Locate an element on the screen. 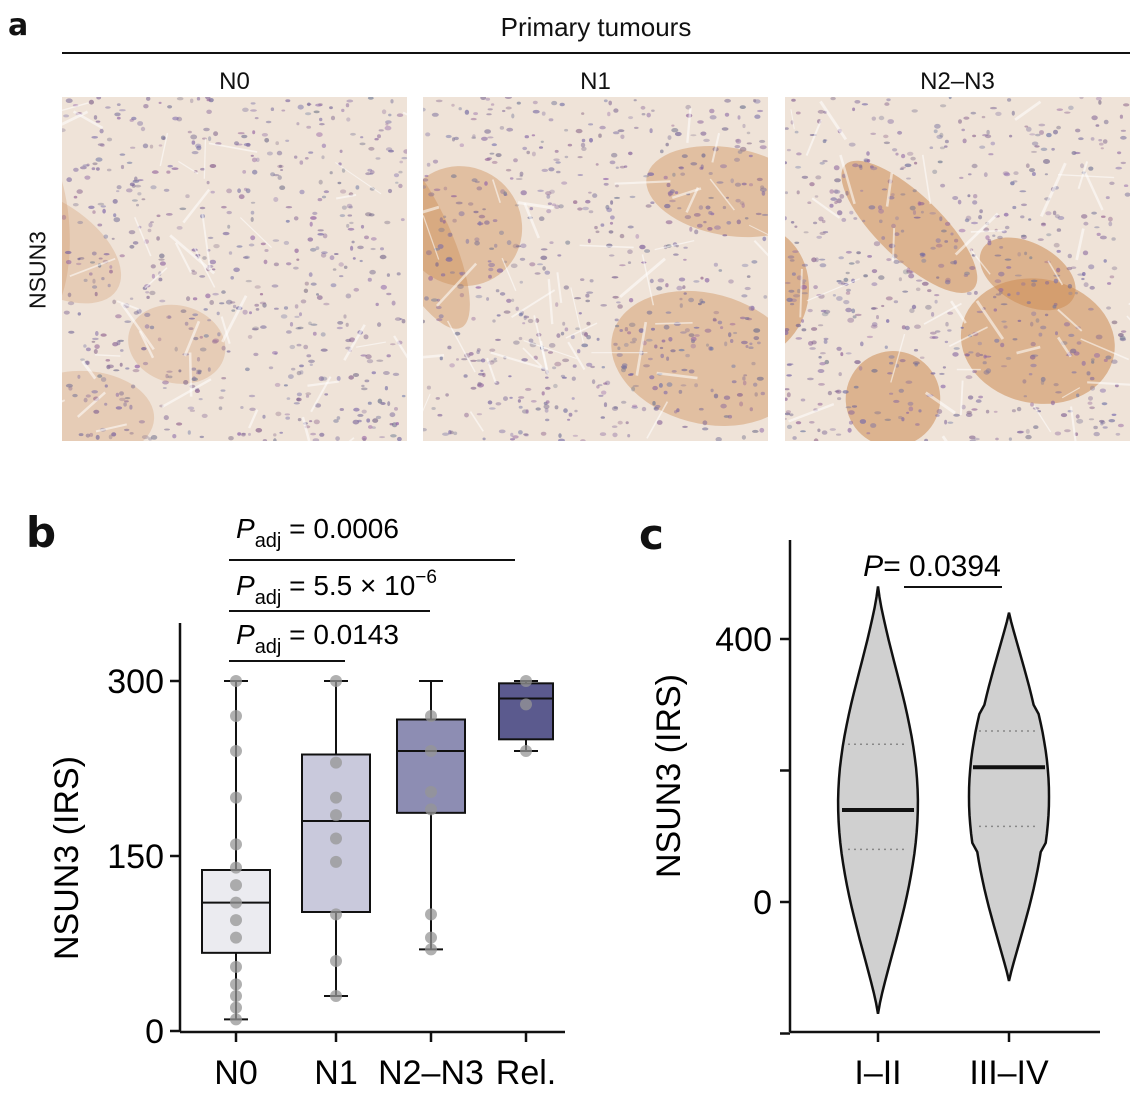 This screenshot has width=1134, height=1114. x-tick-label: III–IV is located at coordinates (1009, 1073).